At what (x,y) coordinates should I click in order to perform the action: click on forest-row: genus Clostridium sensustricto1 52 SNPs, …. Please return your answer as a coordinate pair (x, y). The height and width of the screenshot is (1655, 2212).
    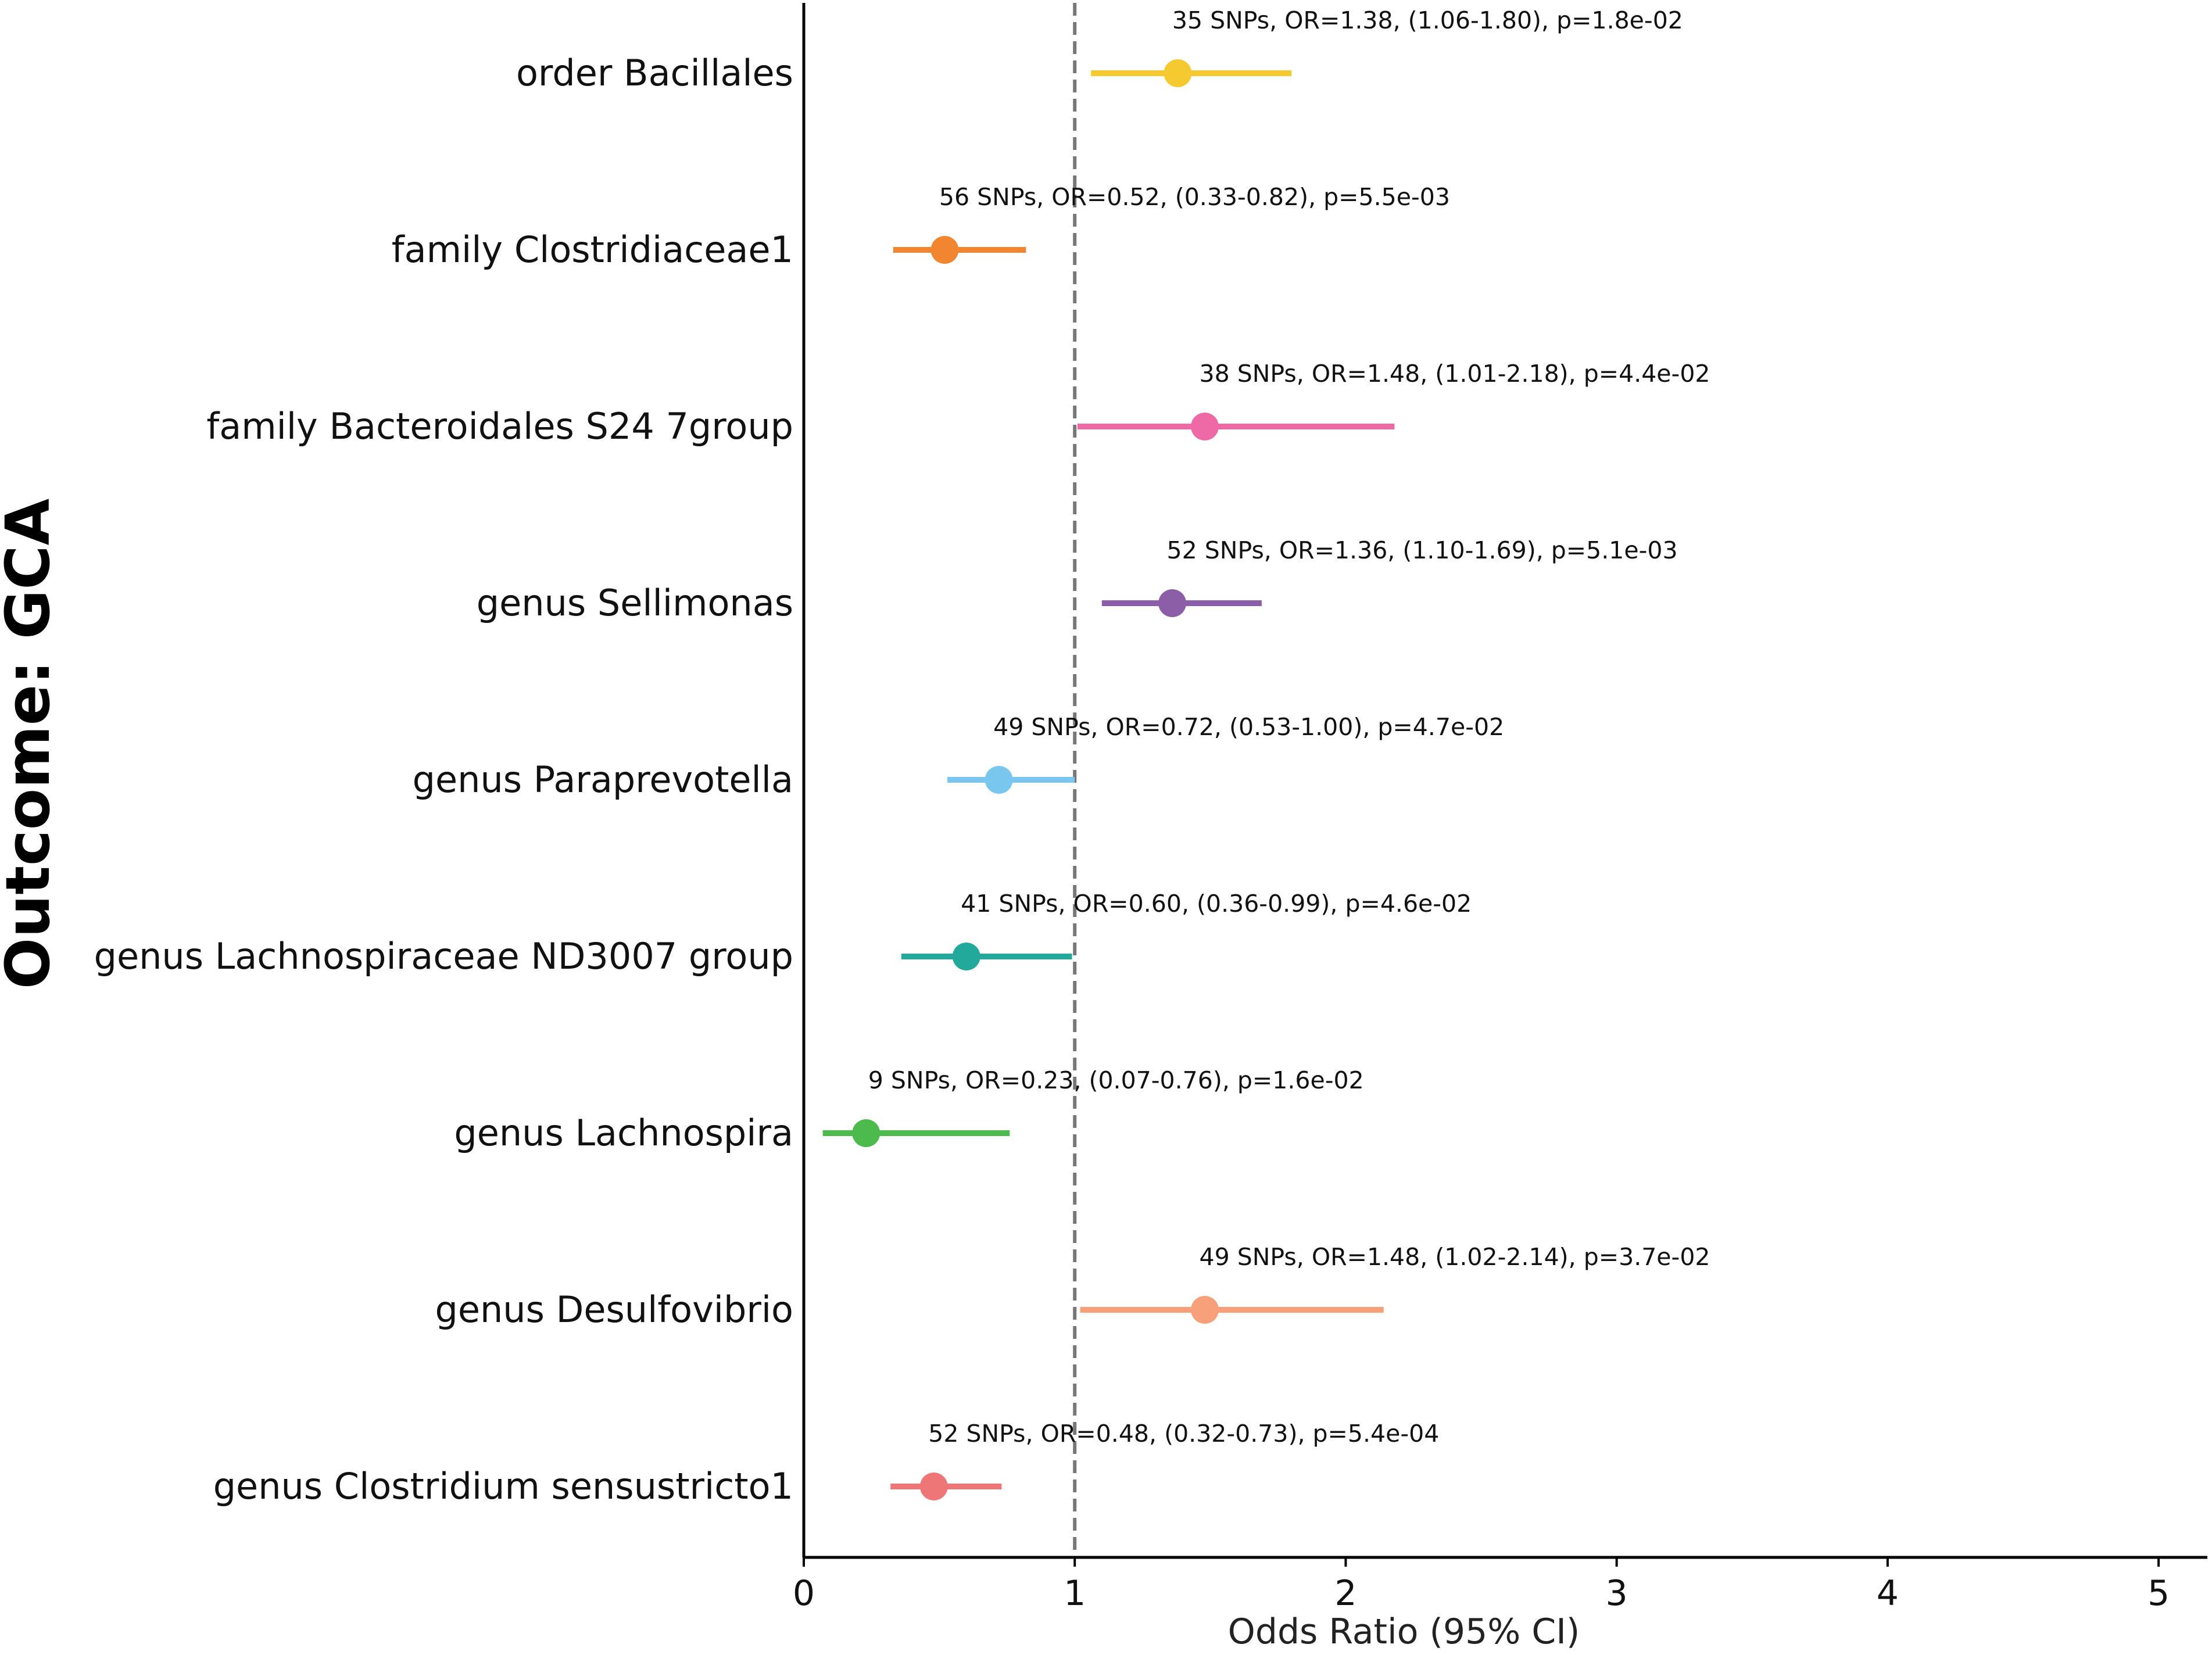
    Looking at the image, I should click on (826, 1463).